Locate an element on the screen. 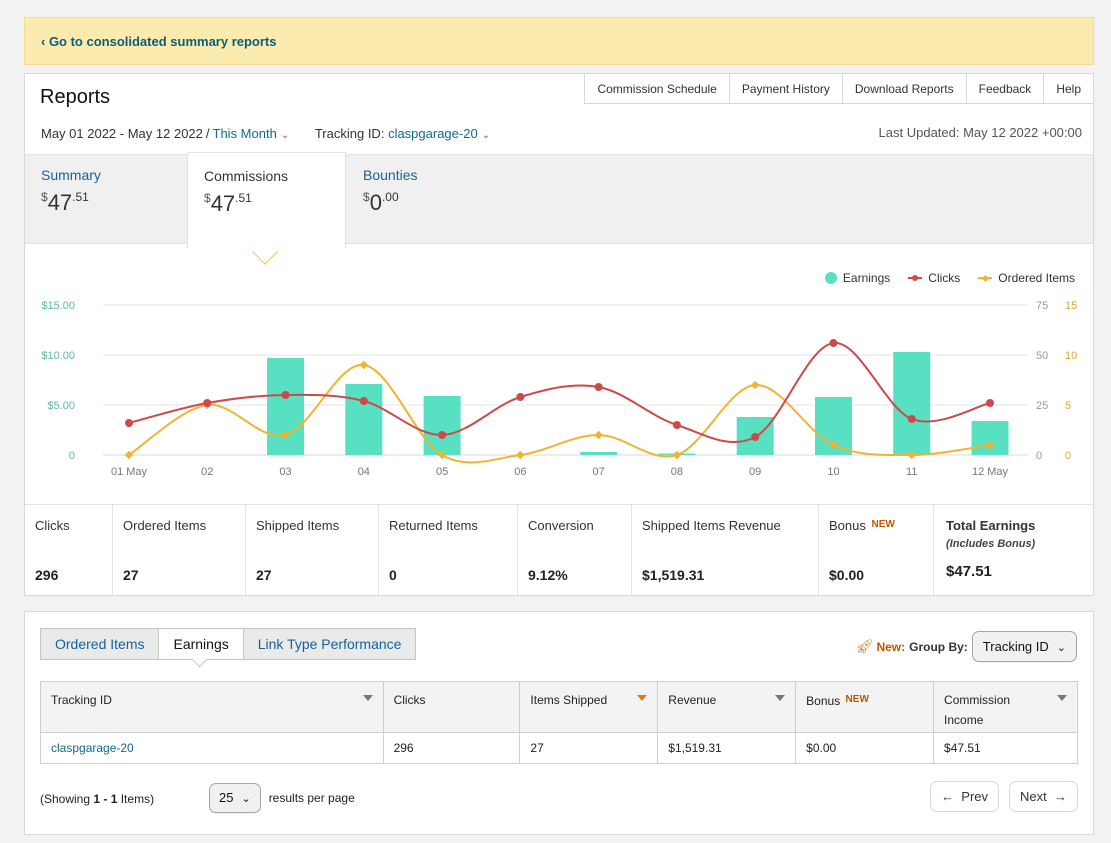 The width and height of the screenshot is (1111, 843). showing-range: 1 - 1 is located at coordinates (105, 799).